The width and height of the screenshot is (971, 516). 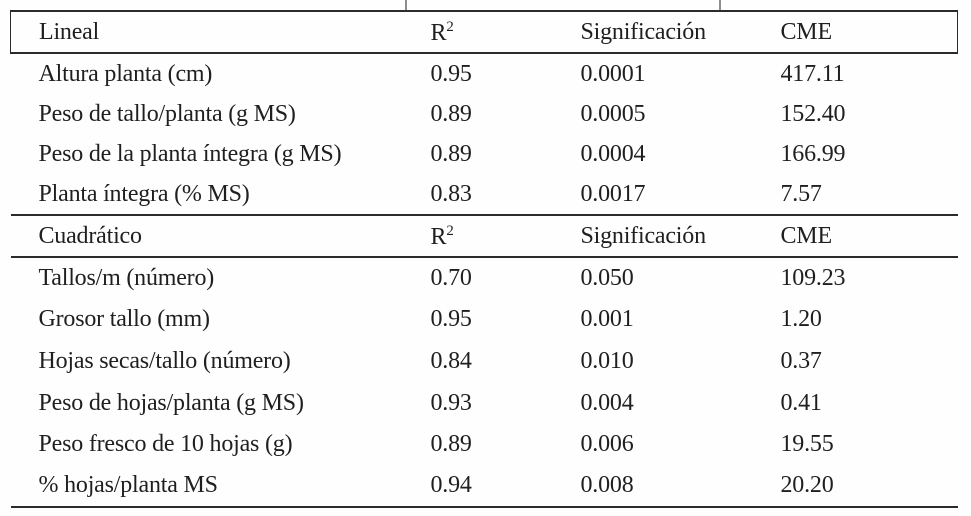 I want to click on row-label: Peso de la planta íntegra (g MS), so click(x=190, y=154).